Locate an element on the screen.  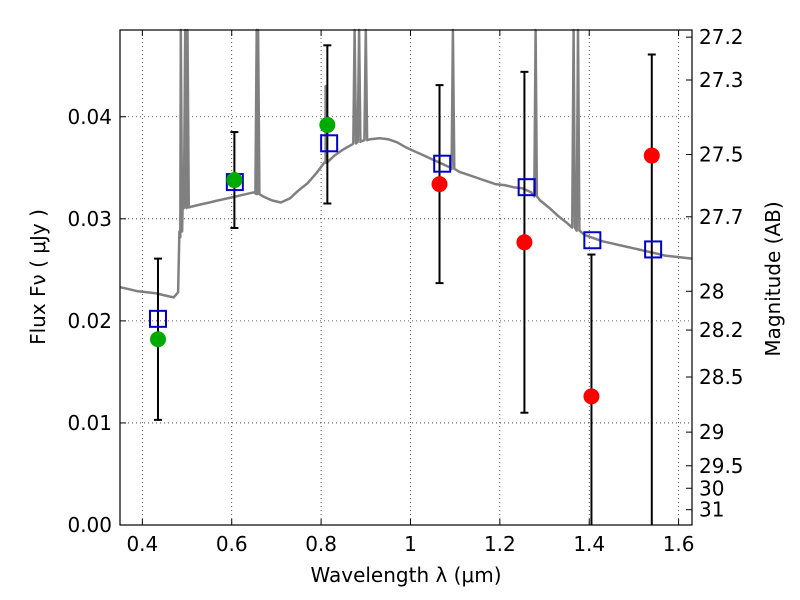
x-tick-label: 0.4 is located at coordinates (142, 544).